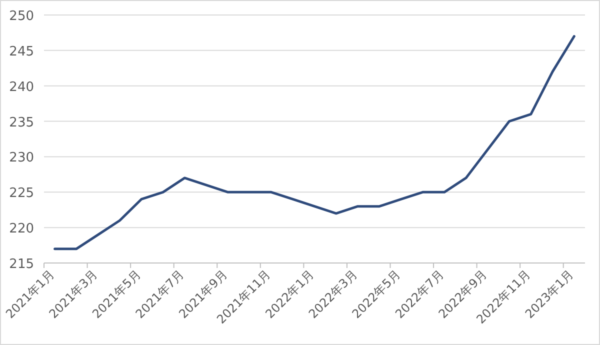 The height and width of the screenshot is (345, 600). What do you see at coordinates (21, 229) in the screenshot?
I see `y-tick-label: 220` at bounding box center [21, 229].